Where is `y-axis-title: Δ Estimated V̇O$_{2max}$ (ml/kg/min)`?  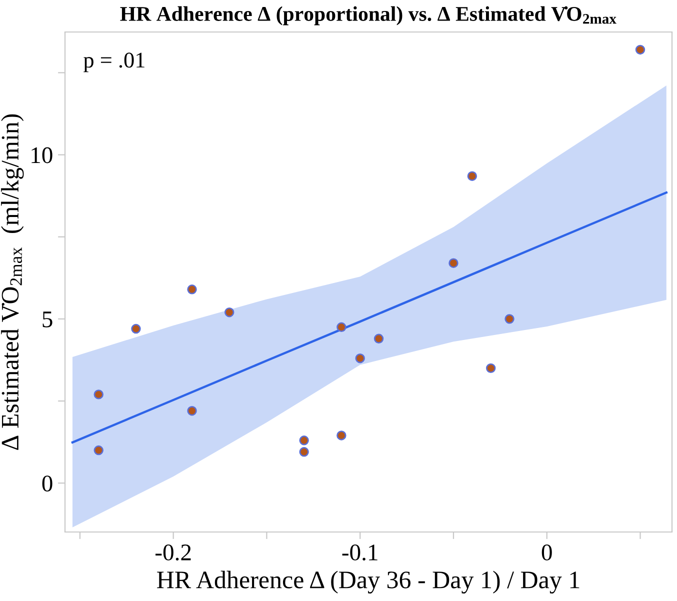
y-axis-title: Δ Estimated V̇O$_{2max}$ (ml/kg/min) is located at coordinates (12, 282).